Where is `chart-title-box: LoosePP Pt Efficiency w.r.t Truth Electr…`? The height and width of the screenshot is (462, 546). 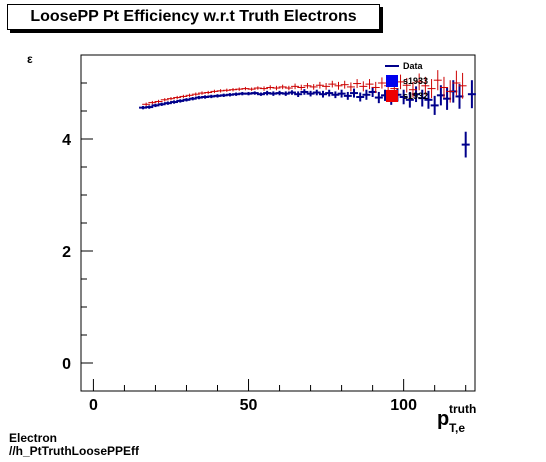 chart-title-box: LoosePP Pt Efficiency w.r.t Truth Electr… is located at coordinates (193, 17).